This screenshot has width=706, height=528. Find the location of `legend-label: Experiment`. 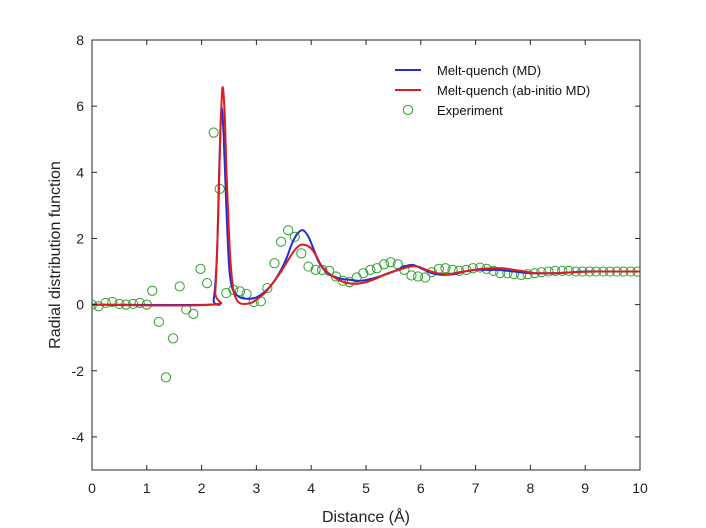

legend-label: Experiment is located at coordinates (470, 110).